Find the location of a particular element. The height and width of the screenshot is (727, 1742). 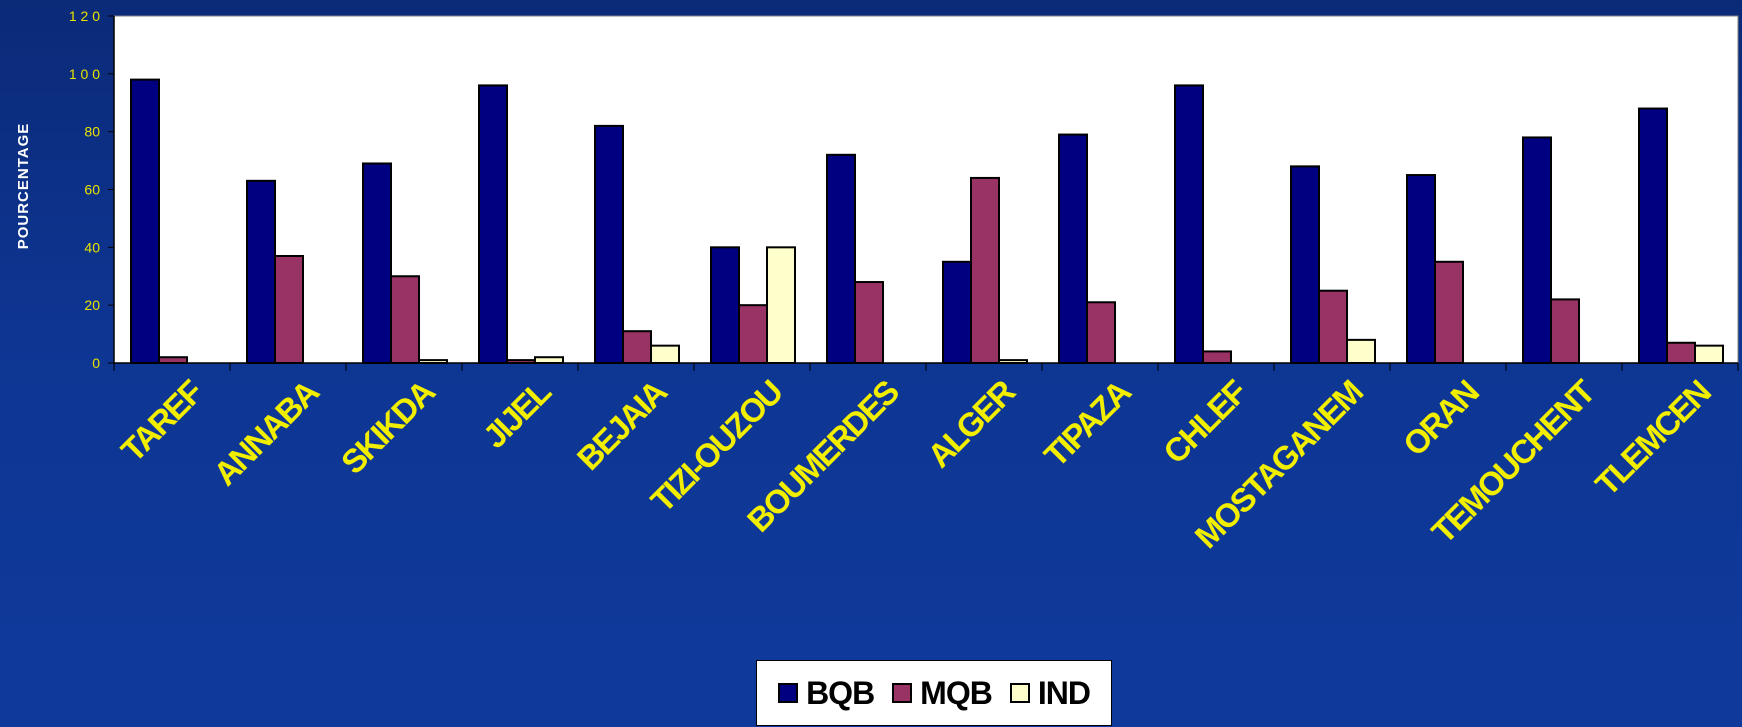

x-tick-label: SKIKDA is located at coordinates (388, 427).